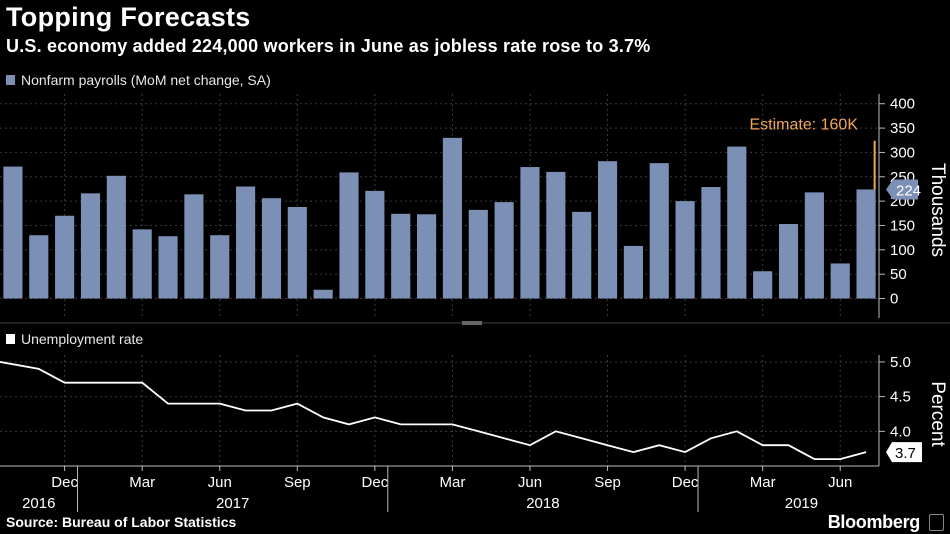 The width and height of the screenshot is (950, 534). What do you see at coordinates (874, 522) in the screenshot?
I see `bloomberg-logo: Bloomberg` at bounding box center [874, 522].